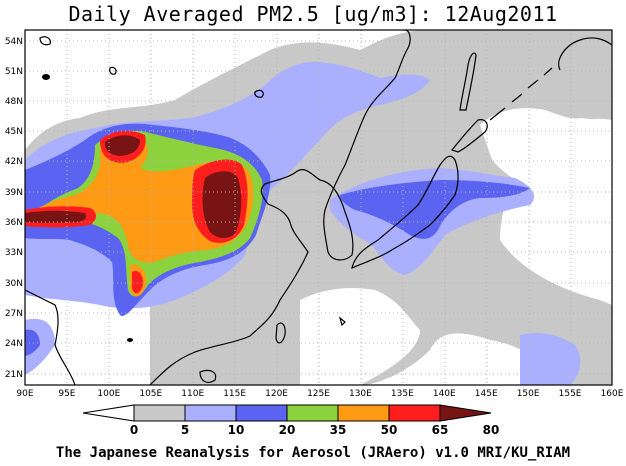 This screenshot has width=626, height=466. I want to click on colorbar-label: 35, so click(338, 430).